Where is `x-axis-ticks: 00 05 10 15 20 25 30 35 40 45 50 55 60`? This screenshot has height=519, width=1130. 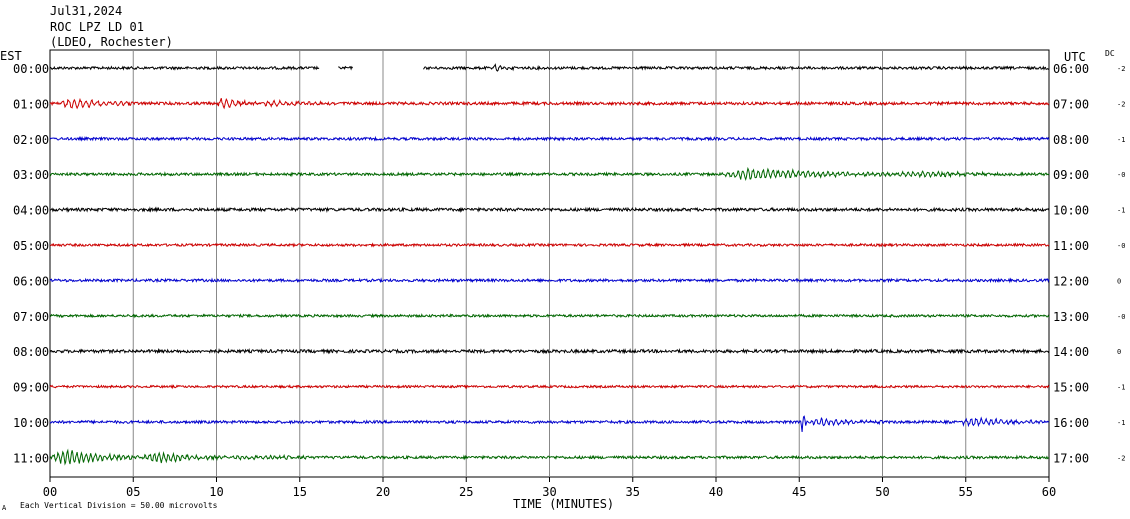
x-axis-ticks: 00 05 10 15 20 25 30 35 40 45 50 55 60 is located at coordinates (549, 488).